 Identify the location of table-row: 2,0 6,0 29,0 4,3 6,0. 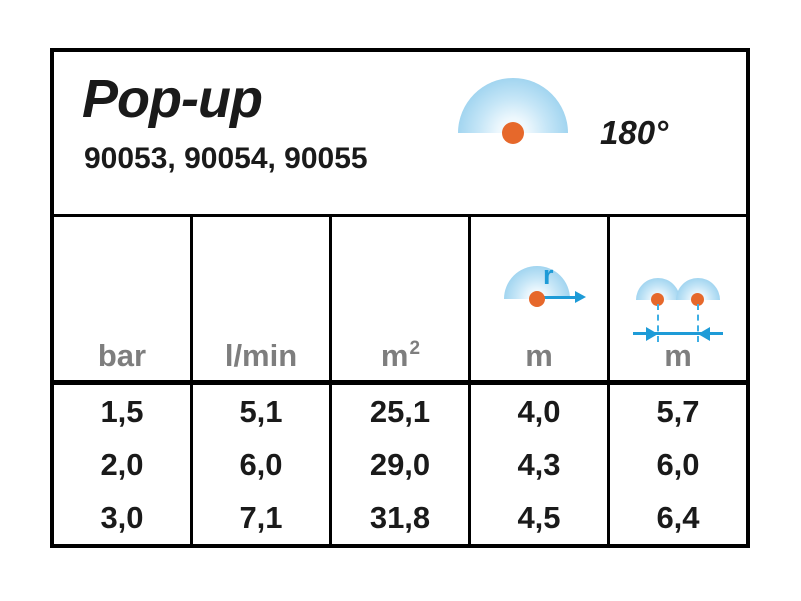
(400, 464).